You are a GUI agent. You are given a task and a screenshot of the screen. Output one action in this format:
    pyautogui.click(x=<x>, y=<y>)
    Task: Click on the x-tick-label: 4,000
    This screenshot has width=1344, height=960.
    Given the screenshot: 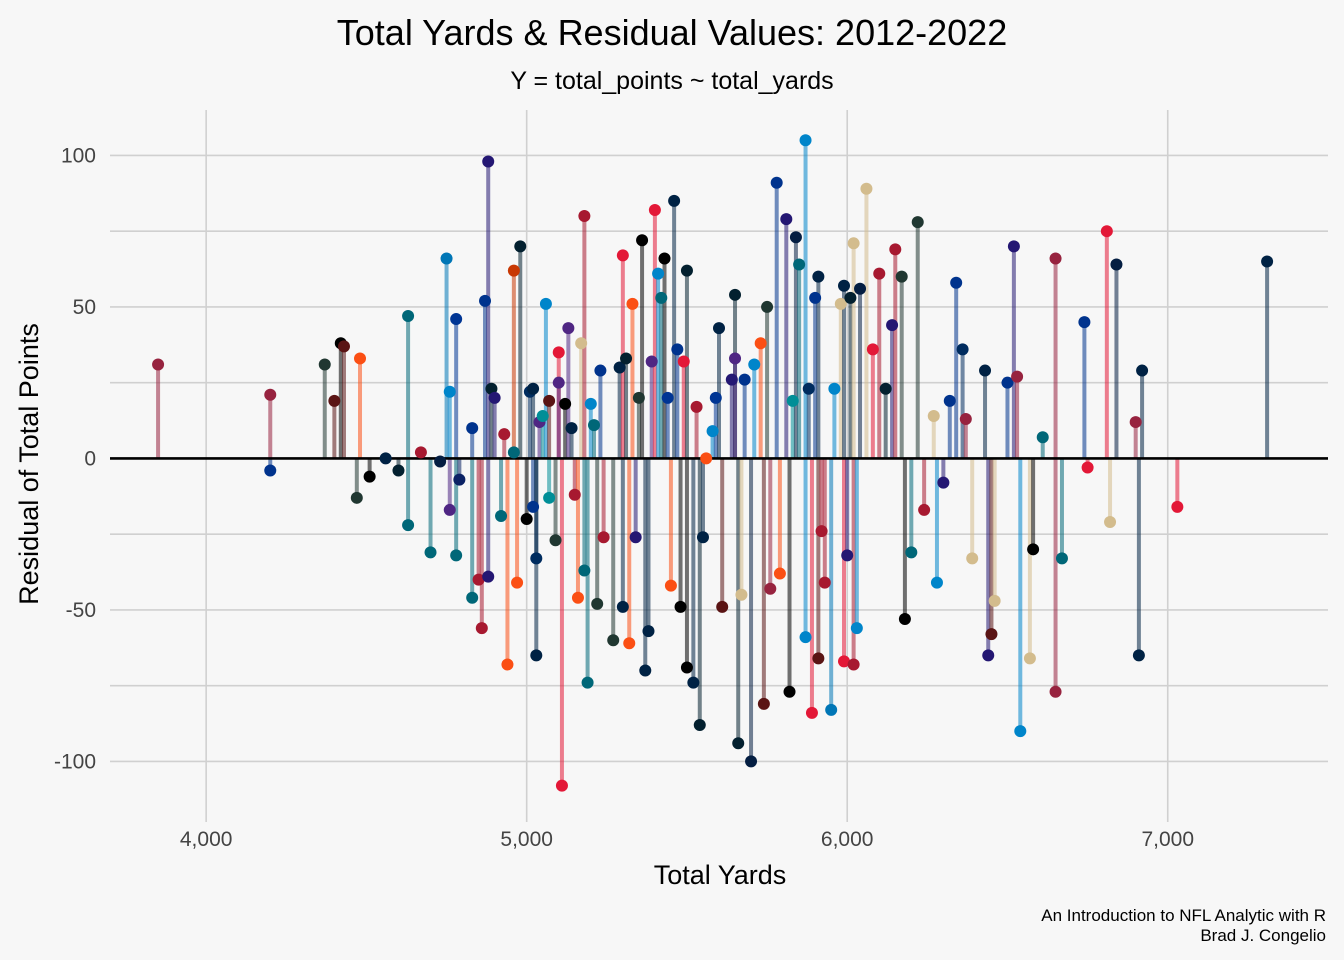 What is the action you would take?
    pyautogui.click(x=206, y=839)
    